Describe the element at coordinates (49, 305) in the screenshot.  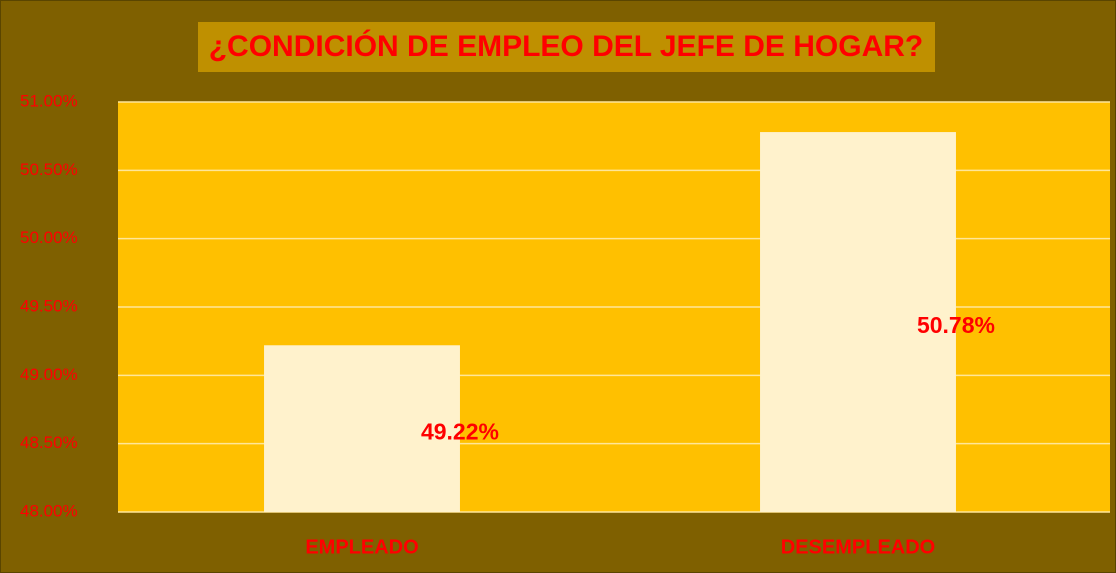
I see `y-tick-label: 49.50%` at that location.